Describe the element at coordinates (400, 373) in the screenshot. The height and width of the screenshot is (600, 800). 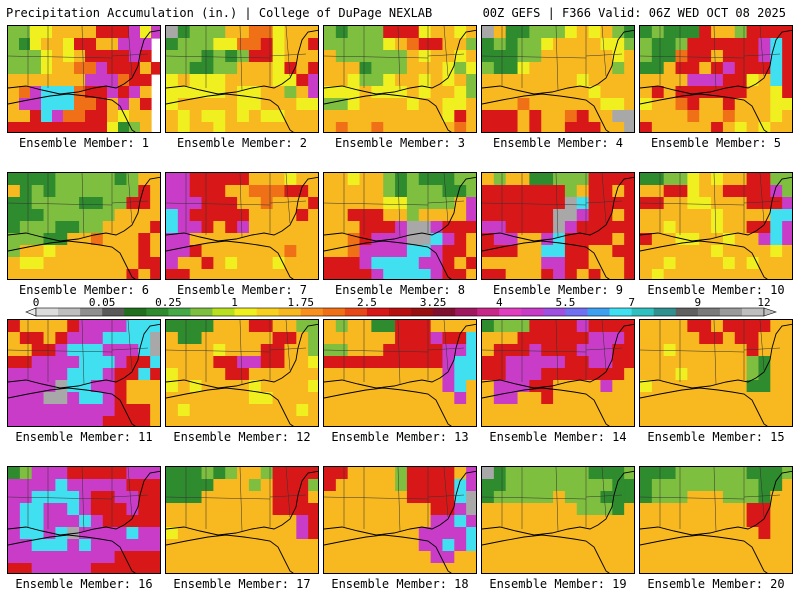
I see `ensemble-member-map` at that location.